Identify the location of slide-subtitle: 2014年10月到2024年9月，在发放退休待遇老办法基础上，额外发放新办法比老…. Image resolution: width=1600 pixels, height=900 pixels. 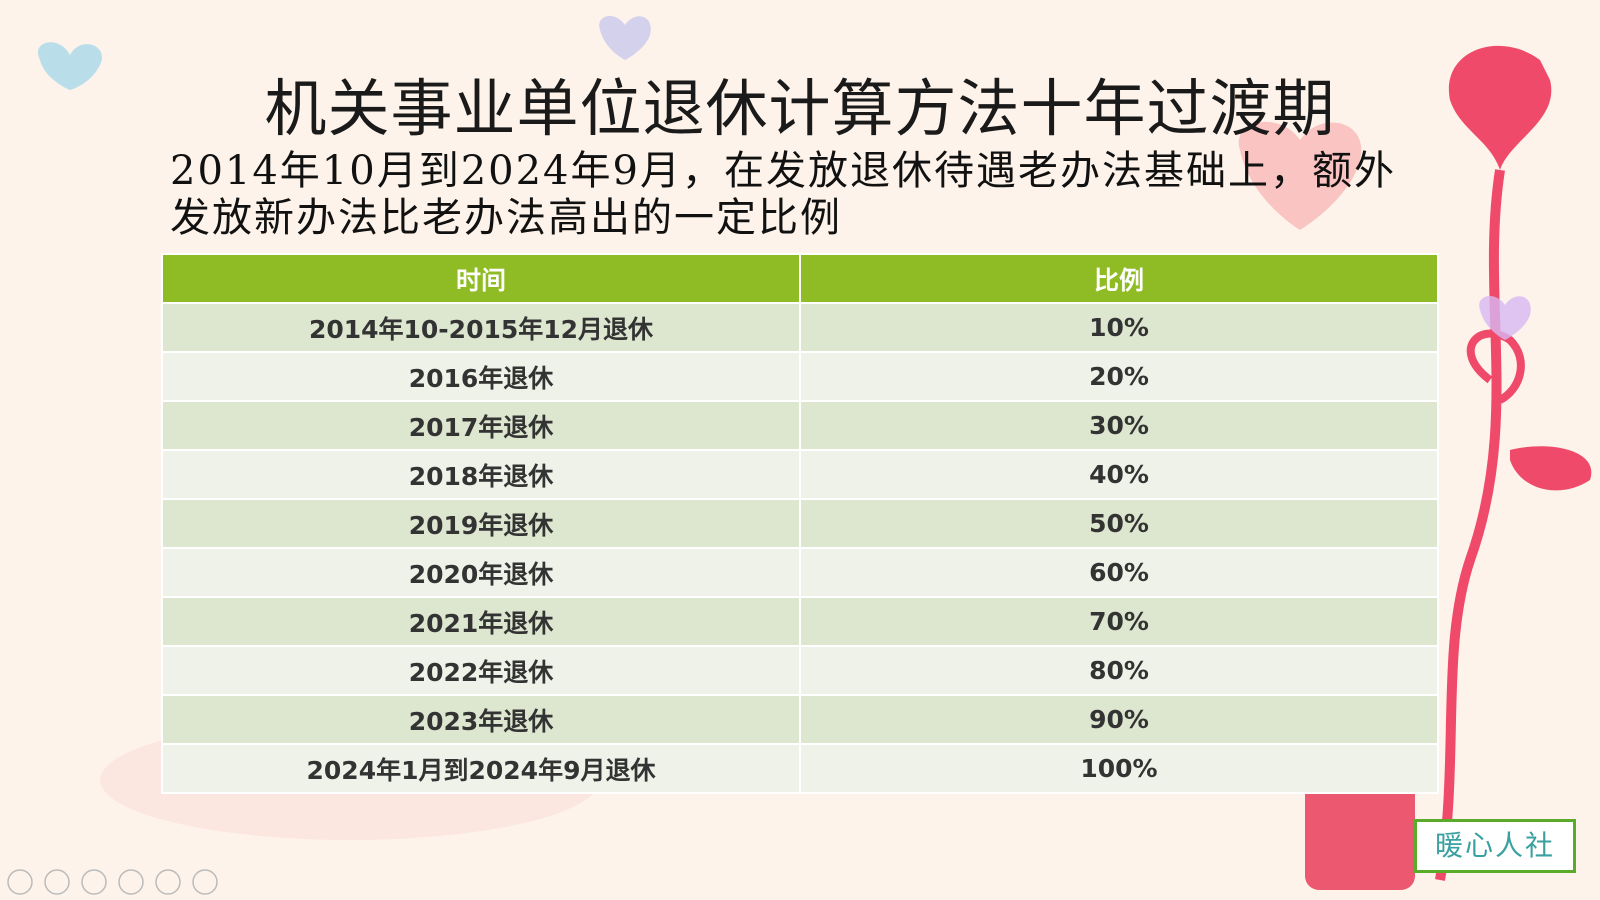
(783, 194).